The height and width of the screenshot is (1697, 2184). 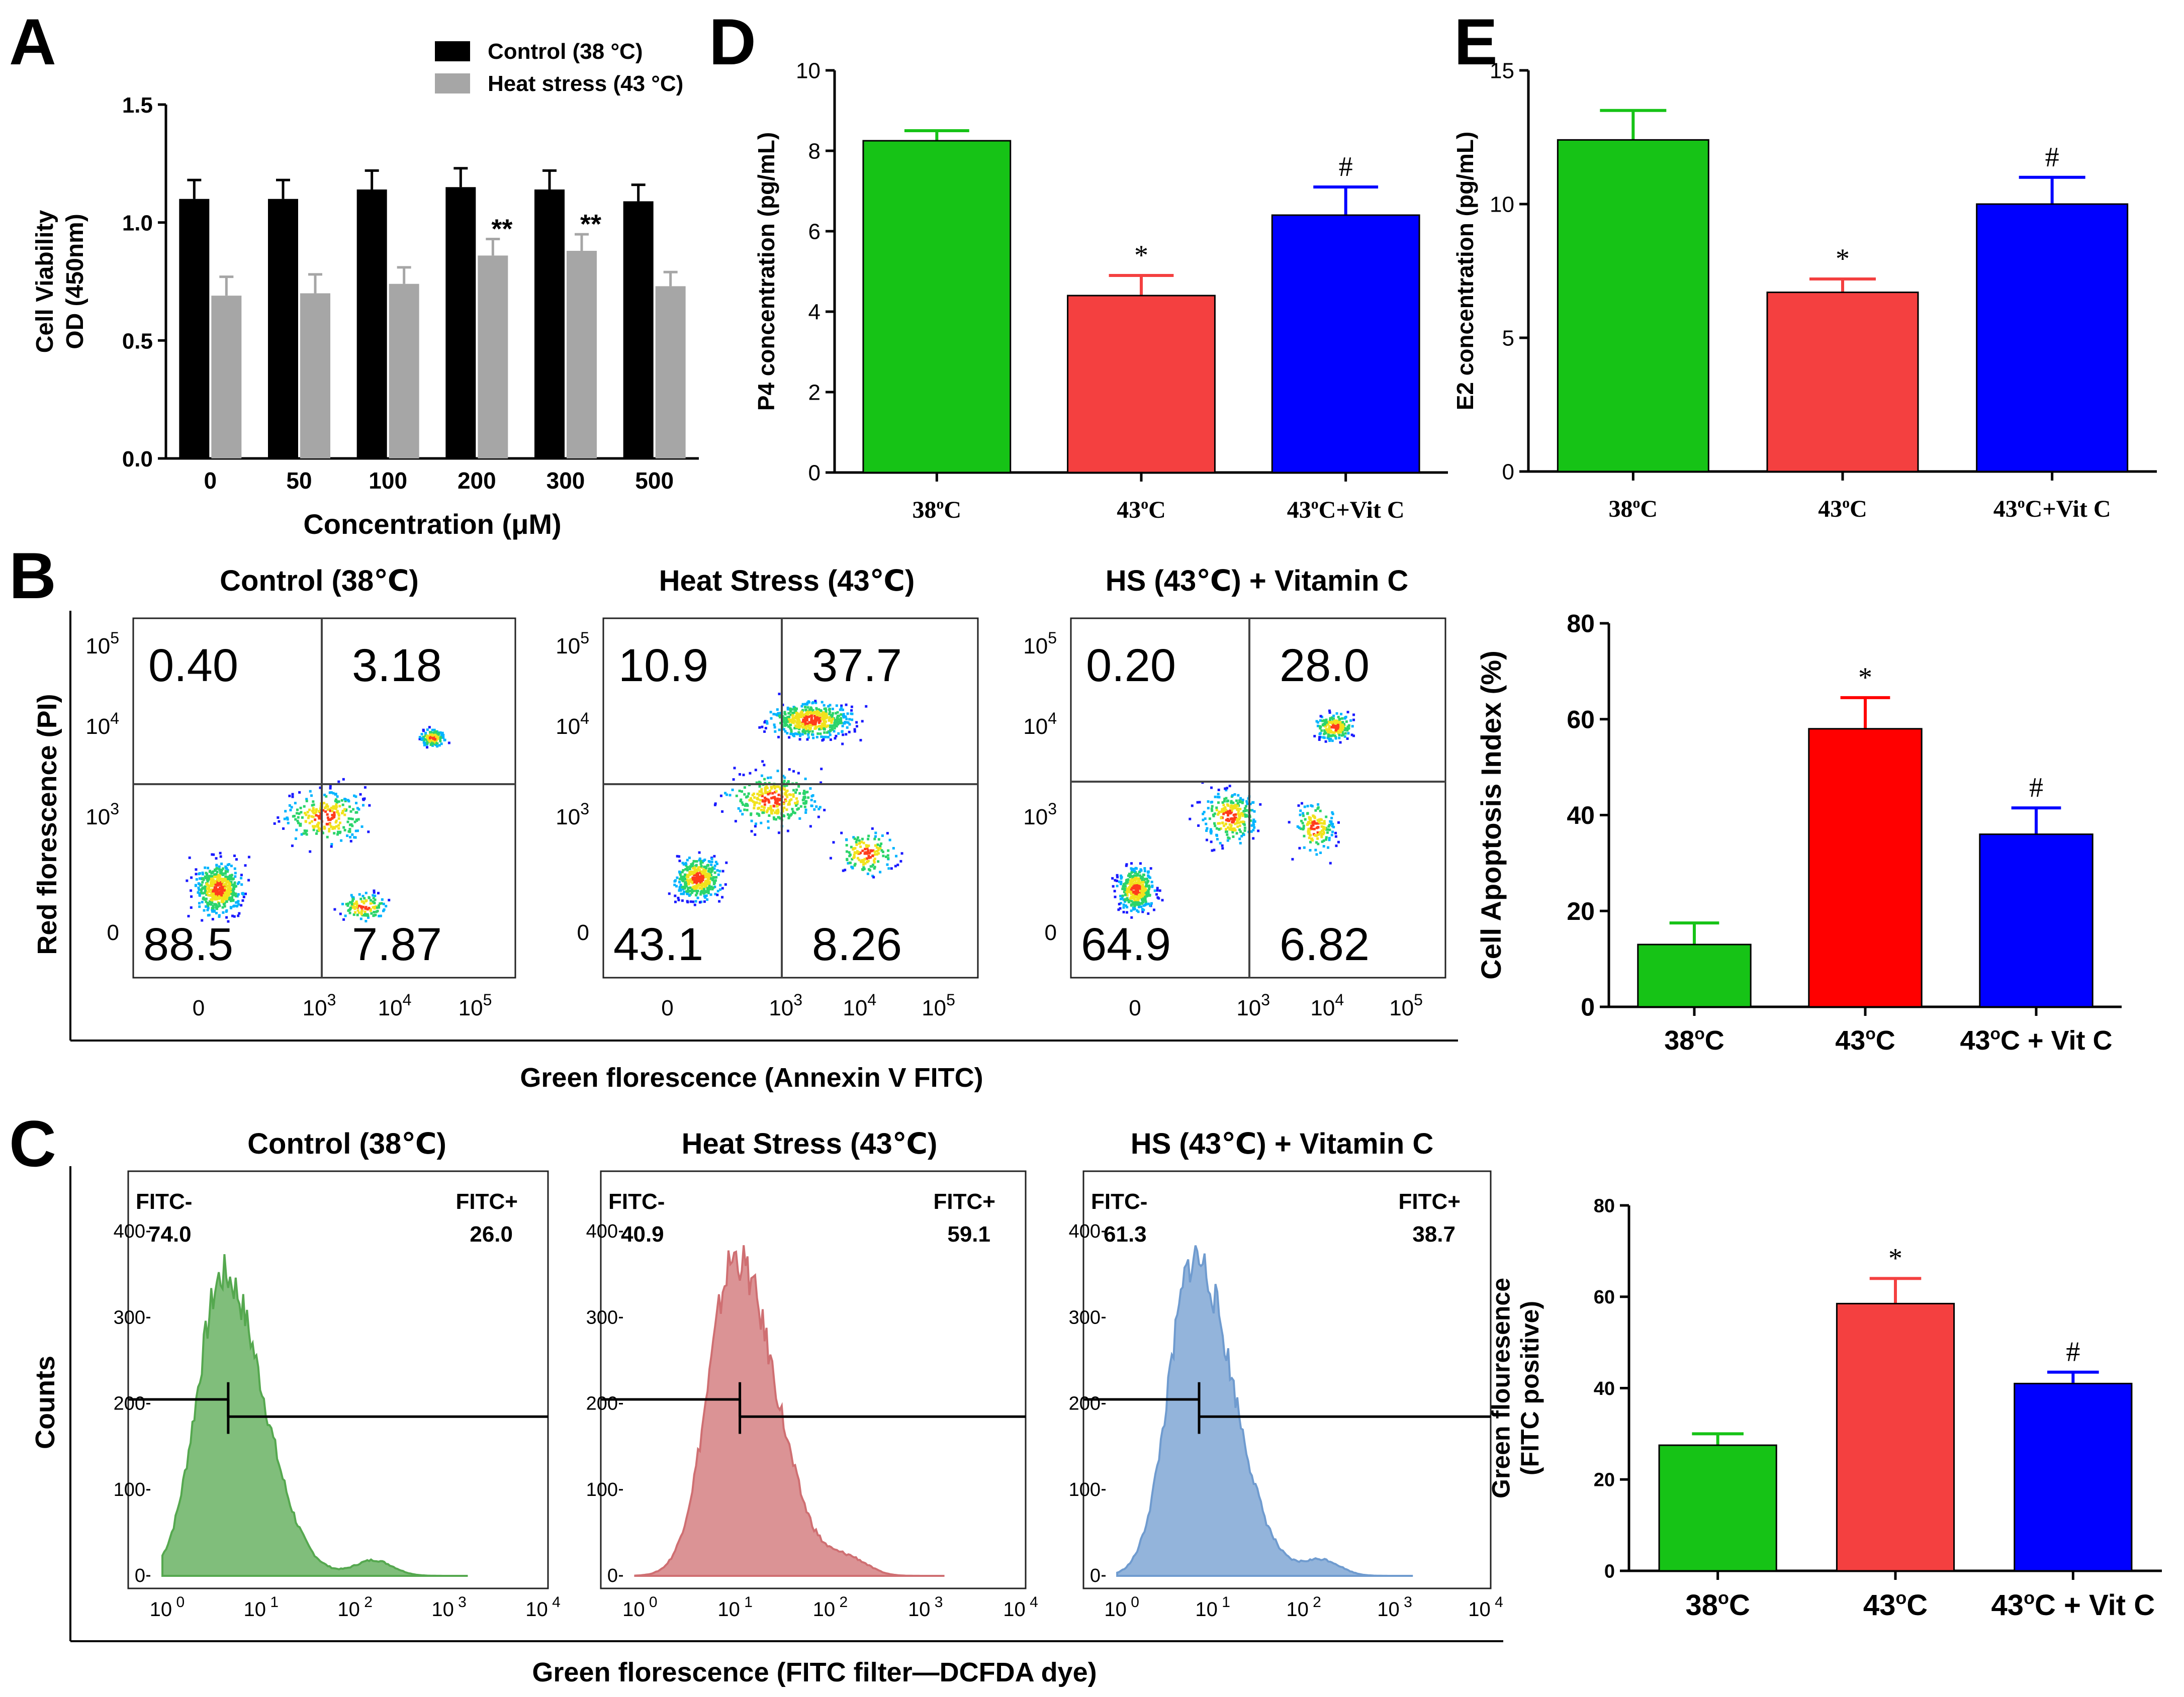 I want to click on chart-b-bar-significance-label: *, so click(x=1865, y=677).